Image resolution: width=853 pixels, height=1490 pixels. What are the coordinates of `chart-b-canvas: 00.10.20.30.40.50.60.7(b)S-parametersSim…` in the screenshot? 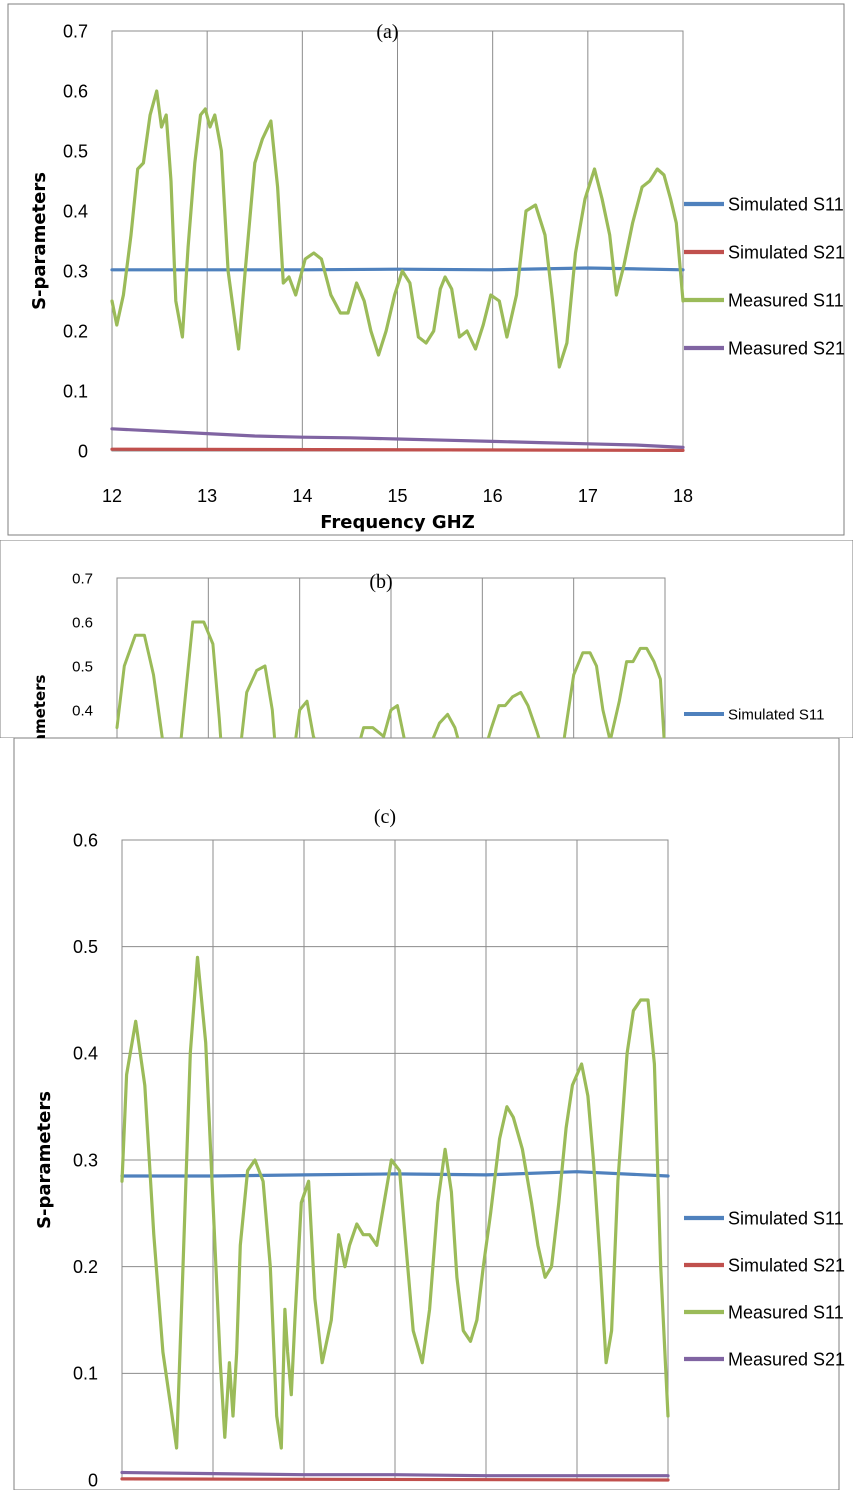 It's located at (426, 639).